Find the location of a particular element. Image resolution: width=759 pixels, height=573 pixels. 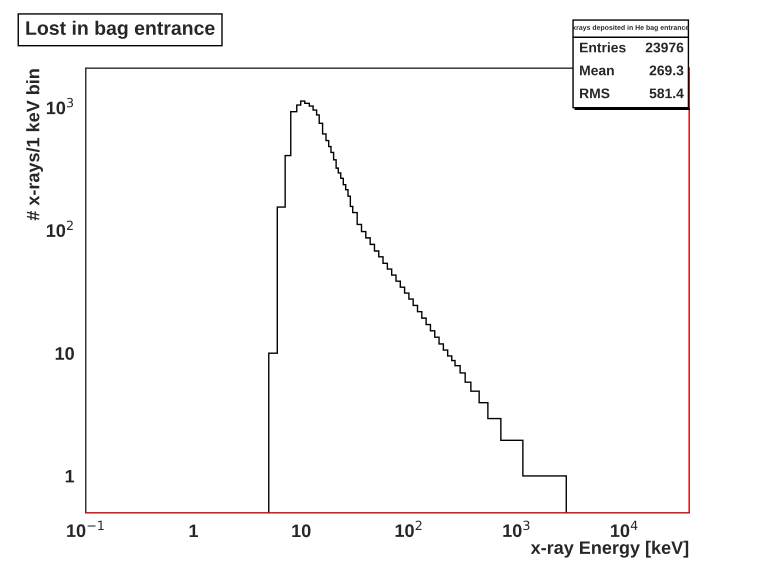

annotation: 581.4 is located at coordinates (667, 93).